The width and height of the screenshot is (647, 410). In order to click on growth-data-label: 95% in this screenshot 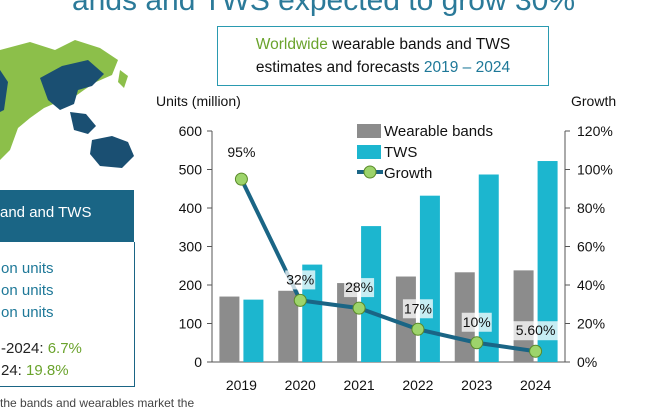, I will do `click(241, 152)`.